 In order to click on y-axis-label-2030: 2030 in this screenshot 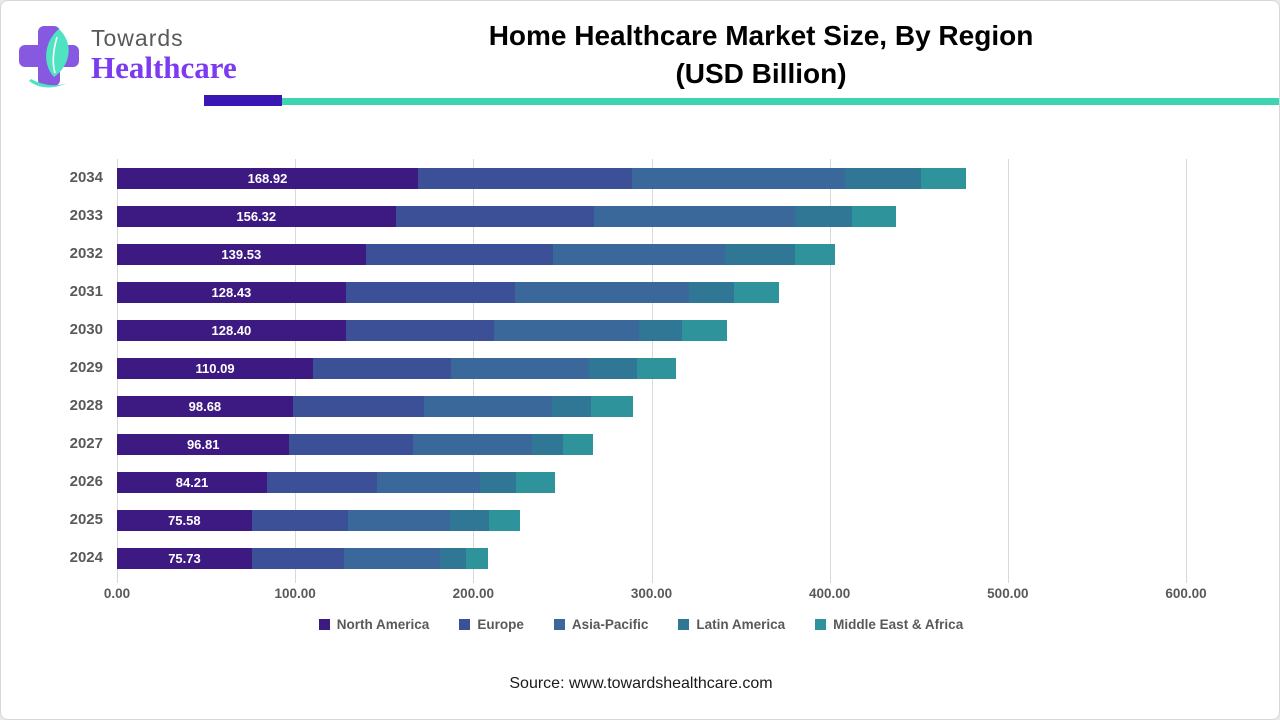, I will do `click(86, 329)`.